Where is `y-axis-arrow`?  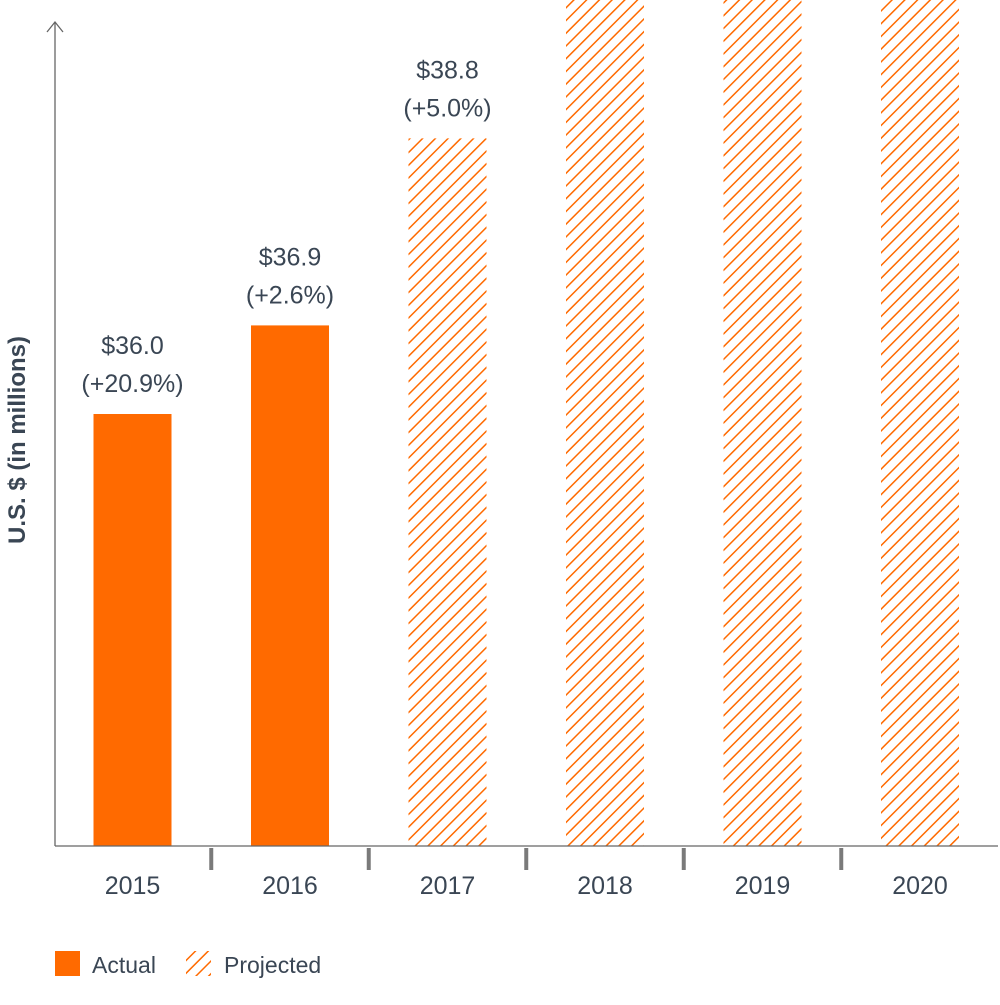 y-axis-arrow is located at coordinates (55, 26).